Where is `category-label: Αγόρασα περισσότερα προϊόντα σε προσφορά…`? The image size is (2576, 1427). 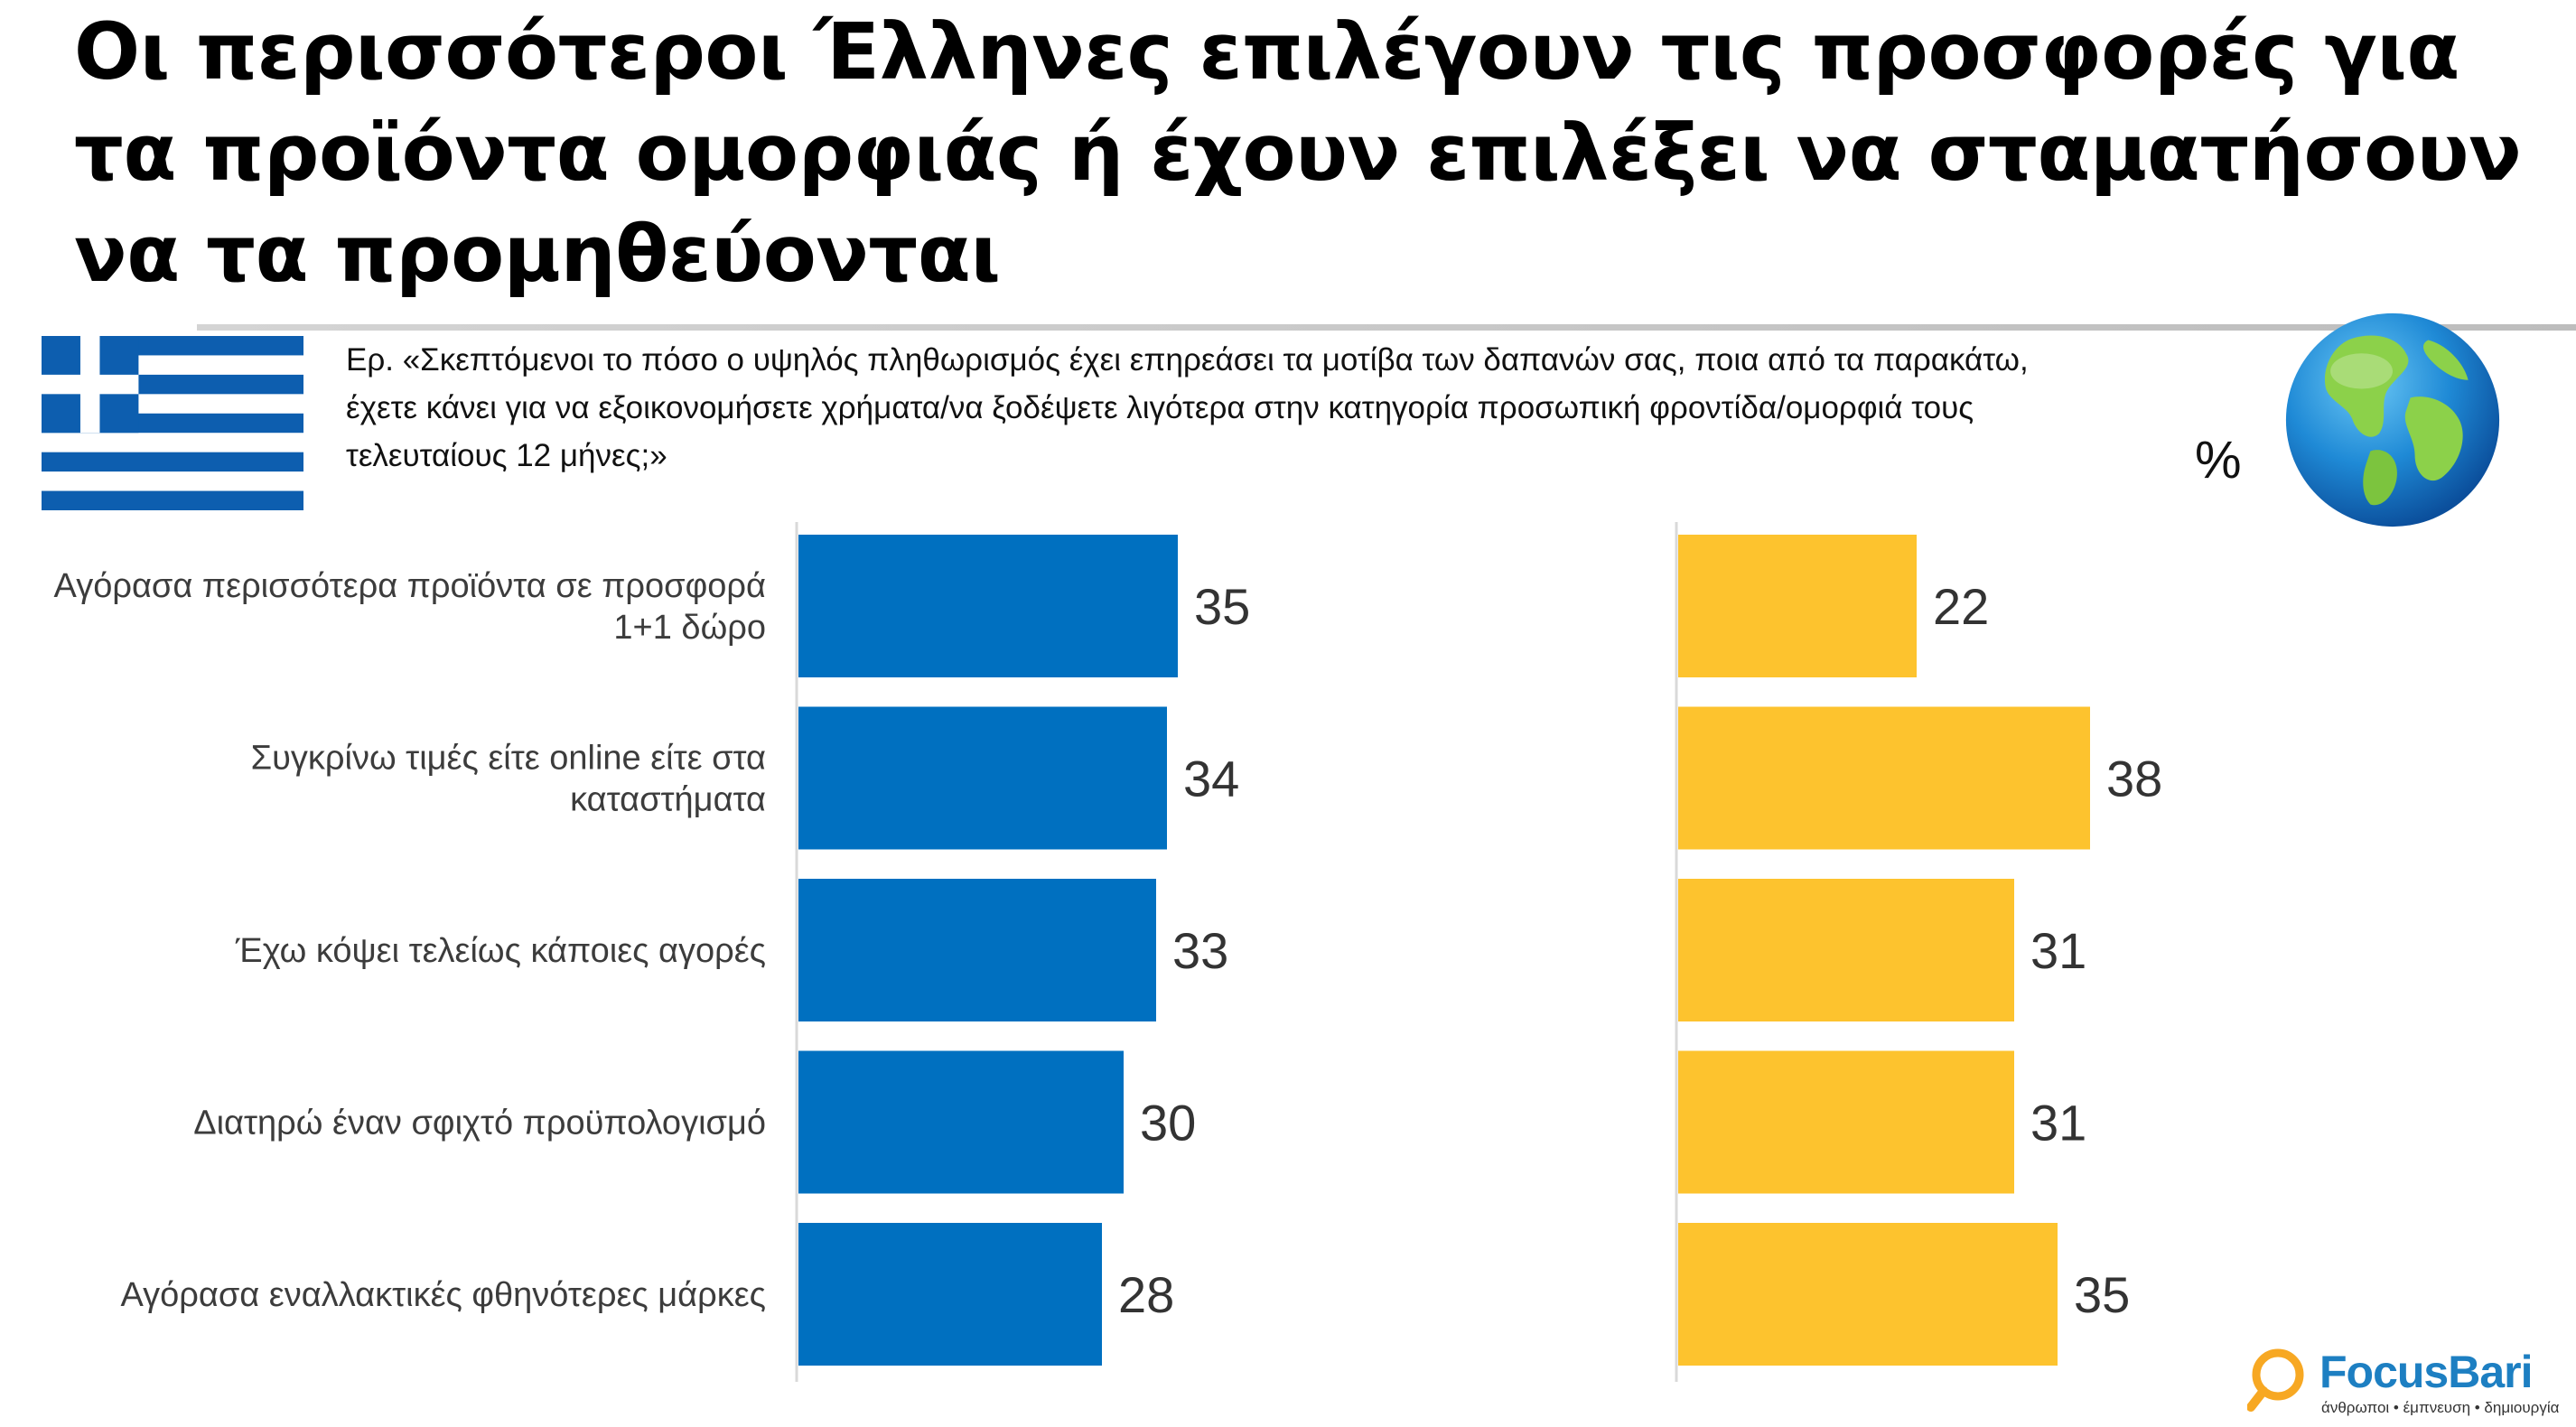 category-label: Αγόρασα περισσότερα προϊόντα σε προσφορά… is located at coordinates (410, 607).